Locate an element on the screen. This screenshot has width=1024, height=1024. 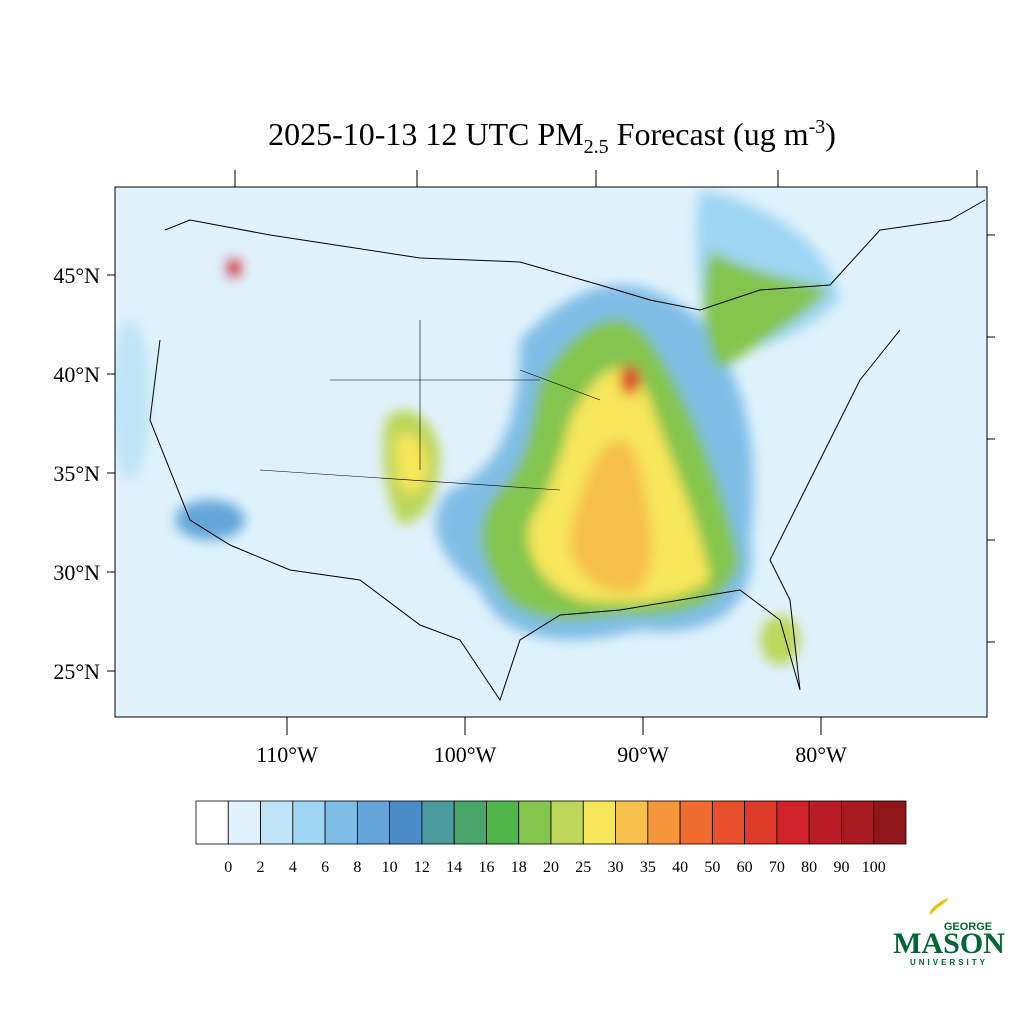
colorbar-label: 70 is located at coordinates (777, 867).